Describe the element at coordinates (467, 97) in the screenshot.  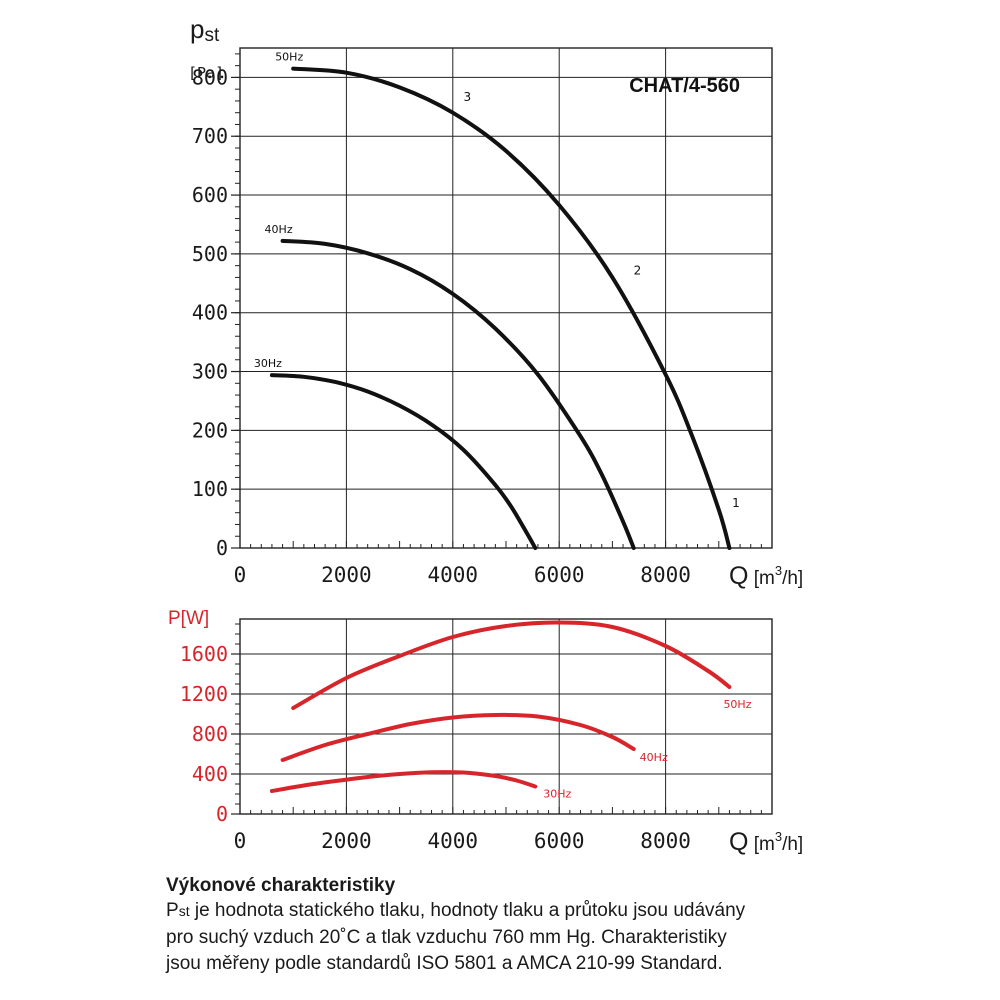
I see `operating-point-label-3: 3` at that location.